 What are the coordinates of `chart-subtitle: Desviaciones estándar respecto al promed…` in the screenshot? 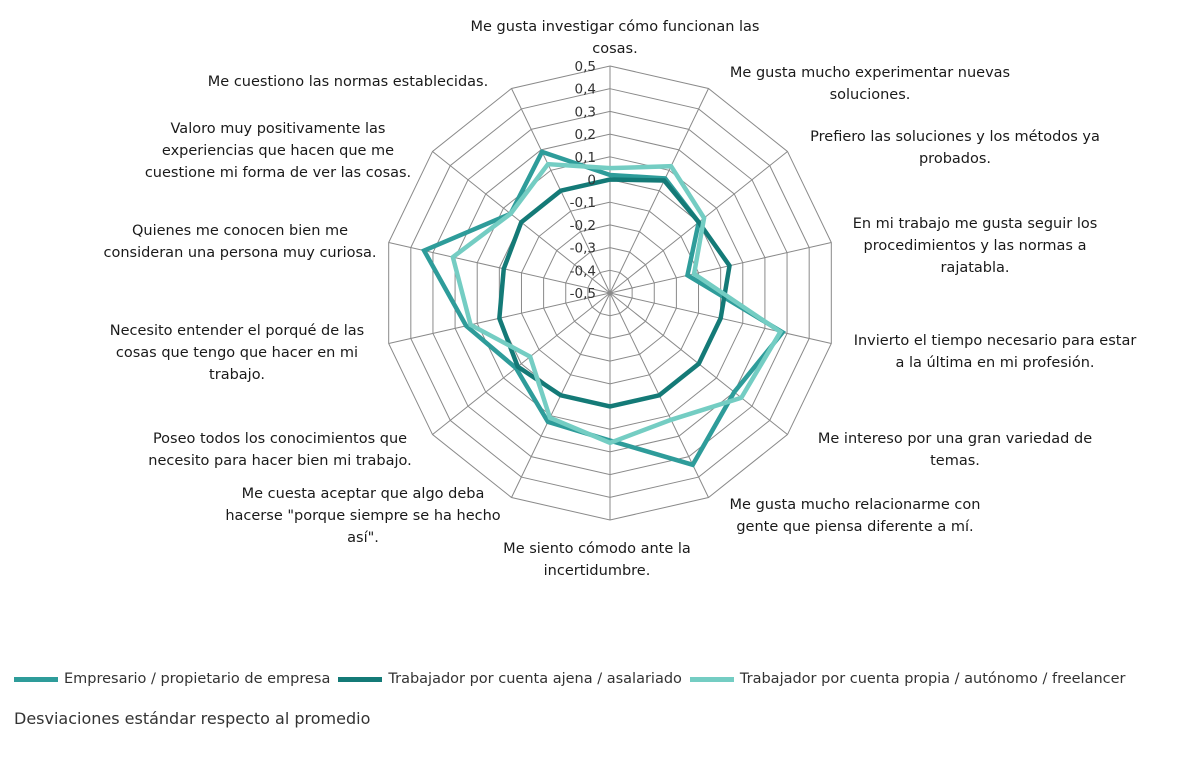 It's located at (192, 718).